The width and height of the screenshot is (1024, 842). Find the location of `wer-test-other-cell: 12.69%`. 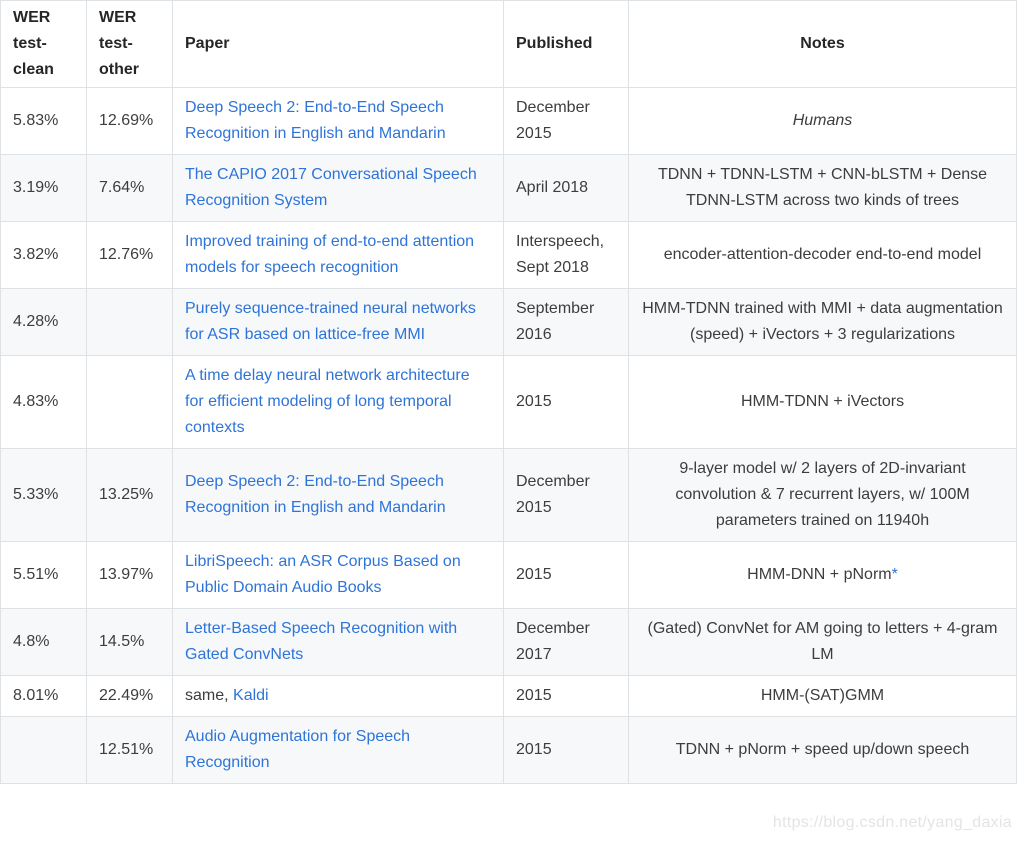

wer-test-other-cell: 12.69% is located at coordinates (129, 121).